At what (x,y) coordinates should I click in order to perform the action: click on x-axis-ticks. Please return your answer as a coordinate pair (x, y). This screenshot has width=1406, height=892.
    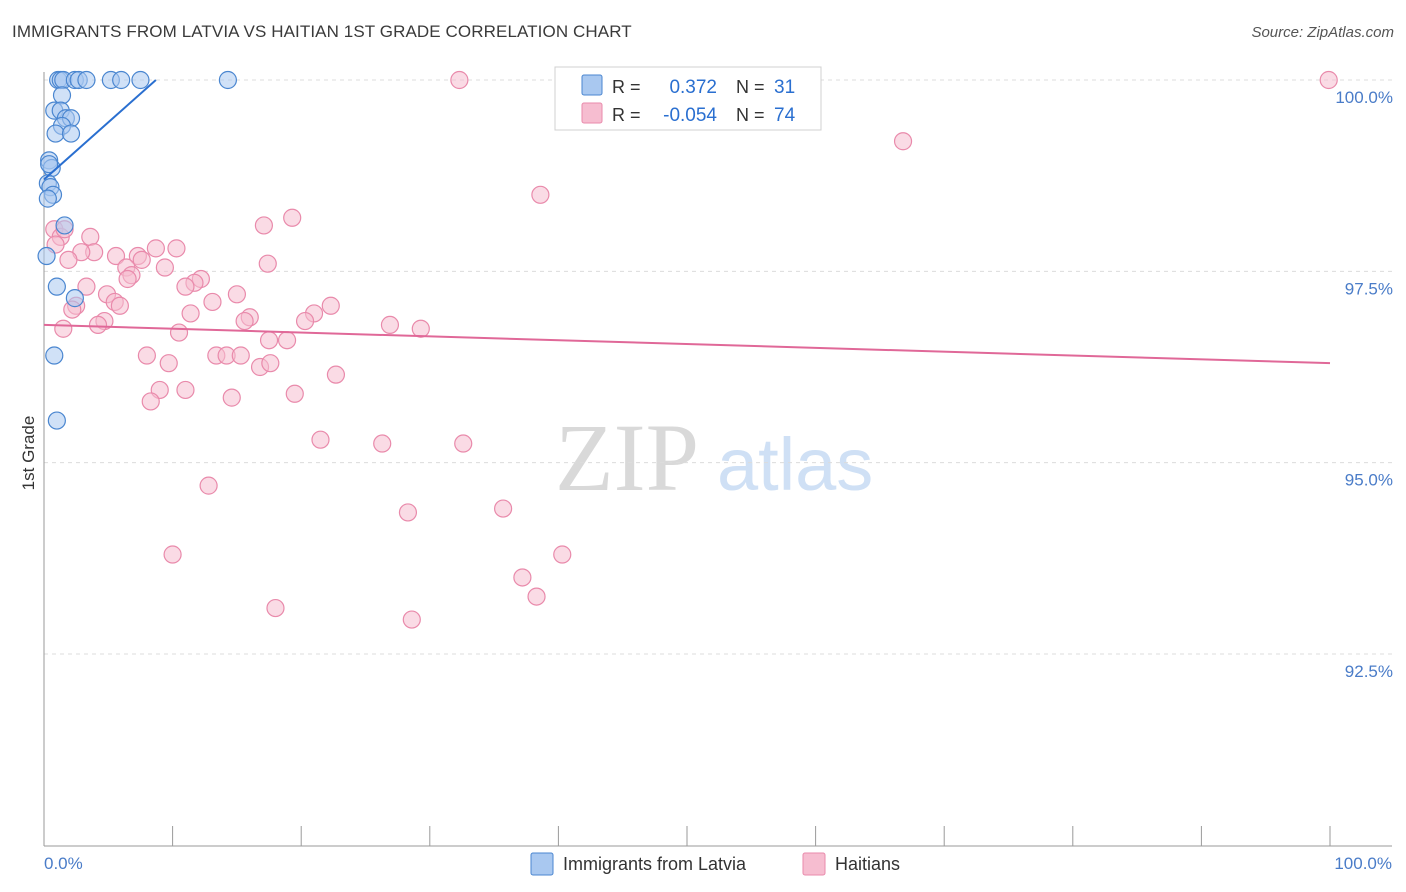
    Looking at the image, I should click on (751, 836).